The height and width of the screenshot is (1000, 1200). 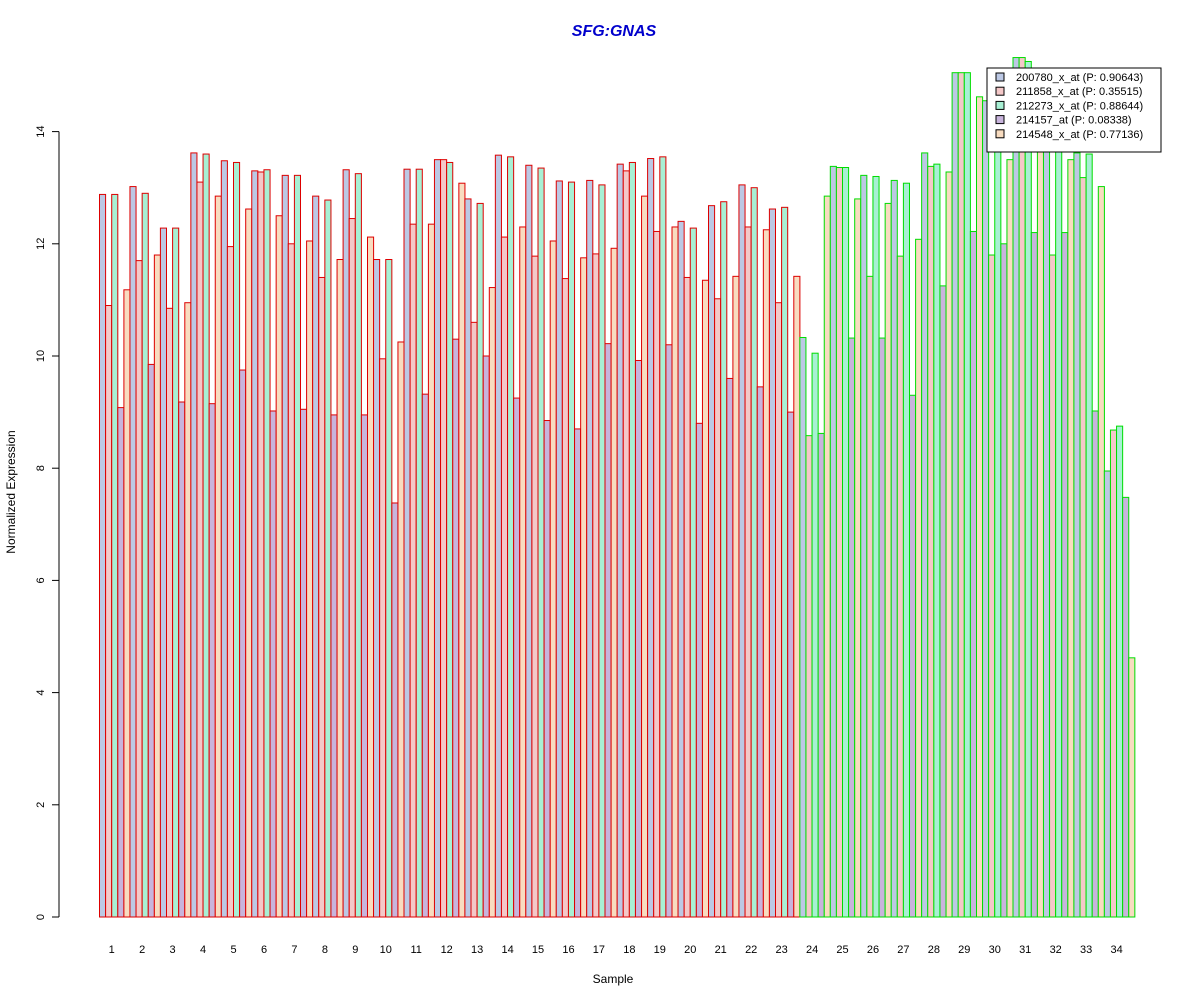 I want to click on x-tick-label: 31, so click(x=1025, y=950).